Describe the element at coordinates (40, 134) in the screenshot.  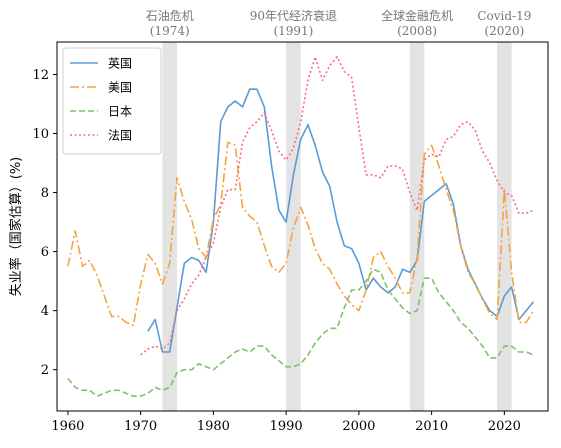
I see `y-tick-label: 10` at that location.